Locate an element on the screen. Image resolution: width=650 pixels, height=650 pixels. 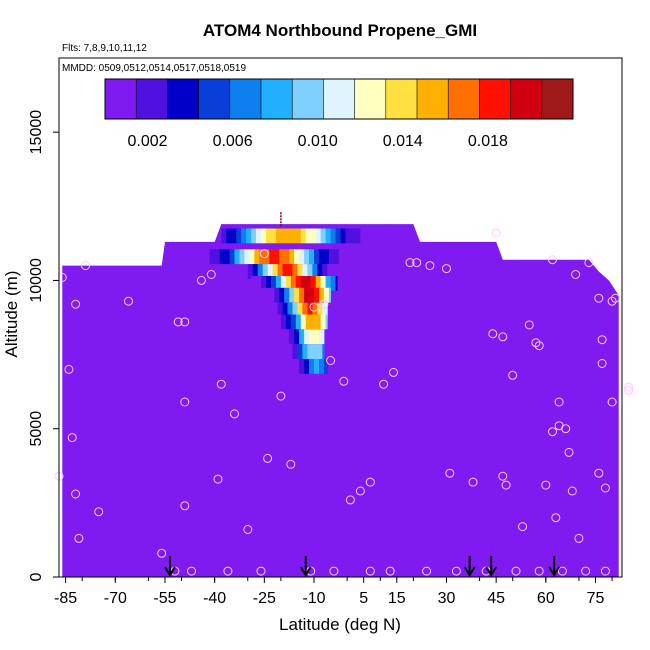
y-tick-label: 0 is located at coordinates (36, 576).